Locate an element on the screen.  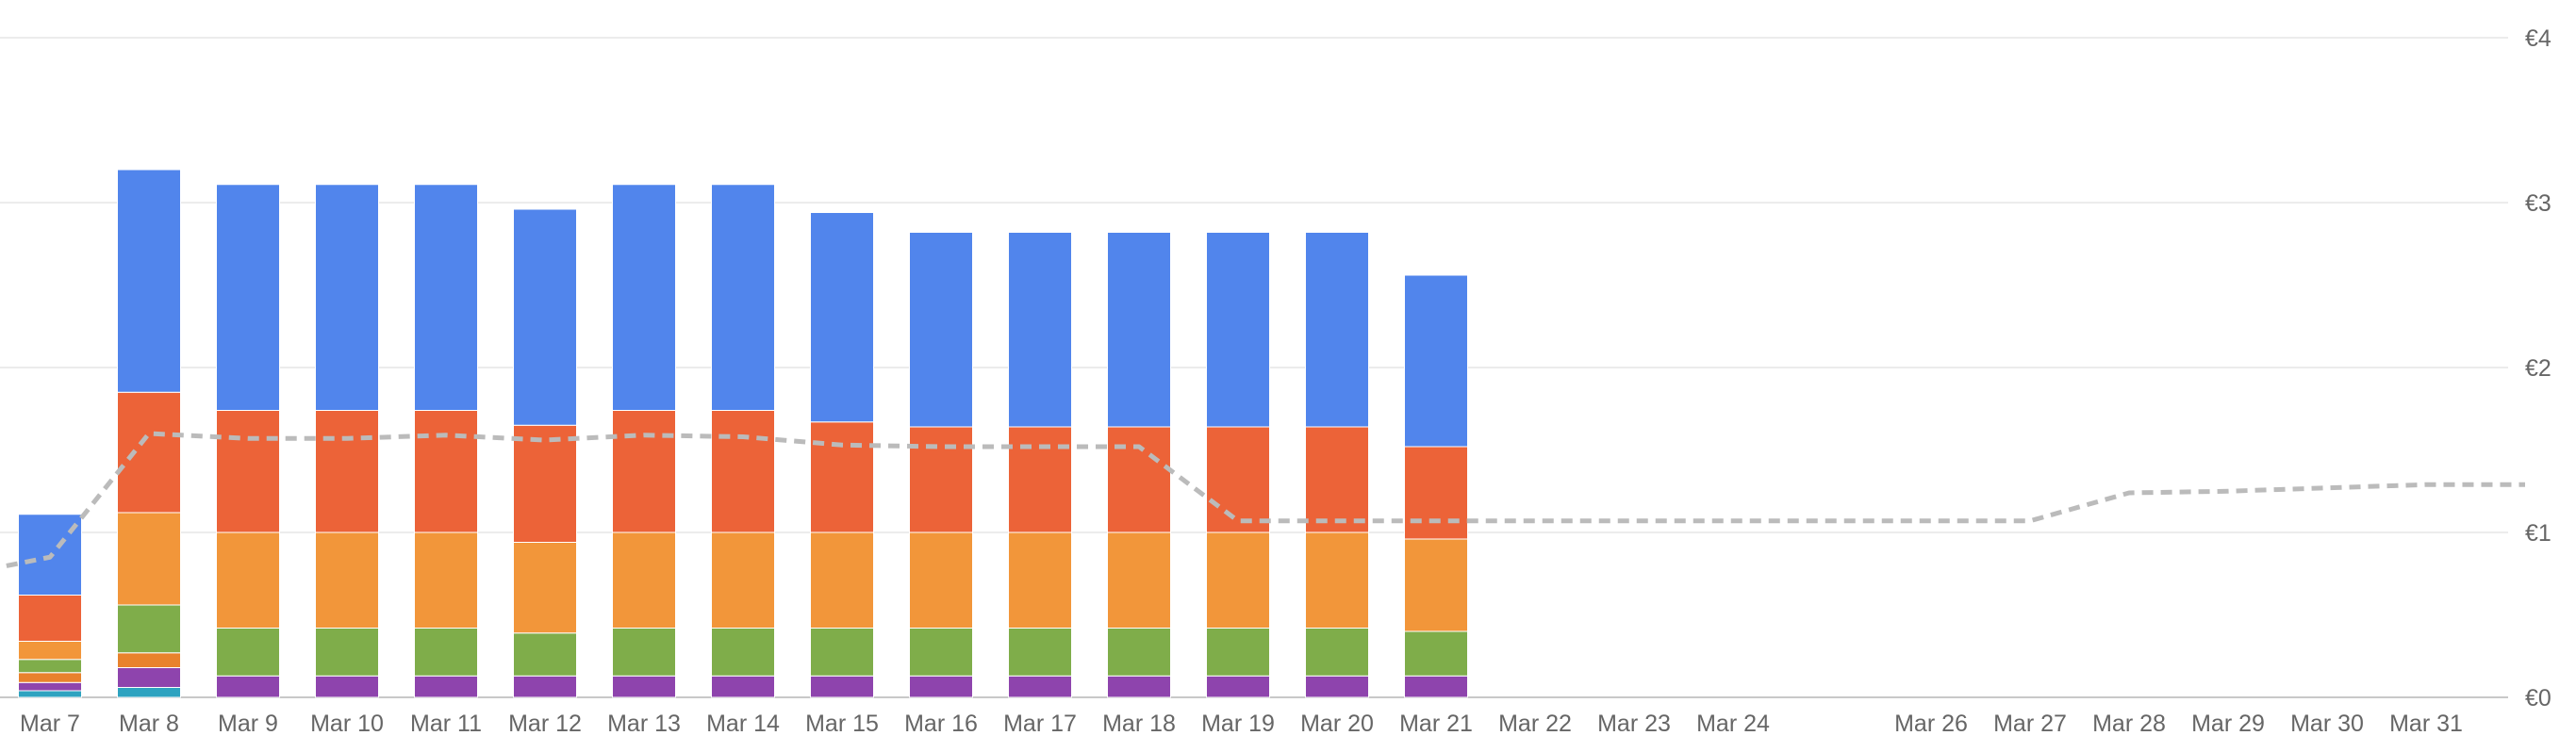
x-tick-label: Mar 24 is located at coordinates (1733, 724).